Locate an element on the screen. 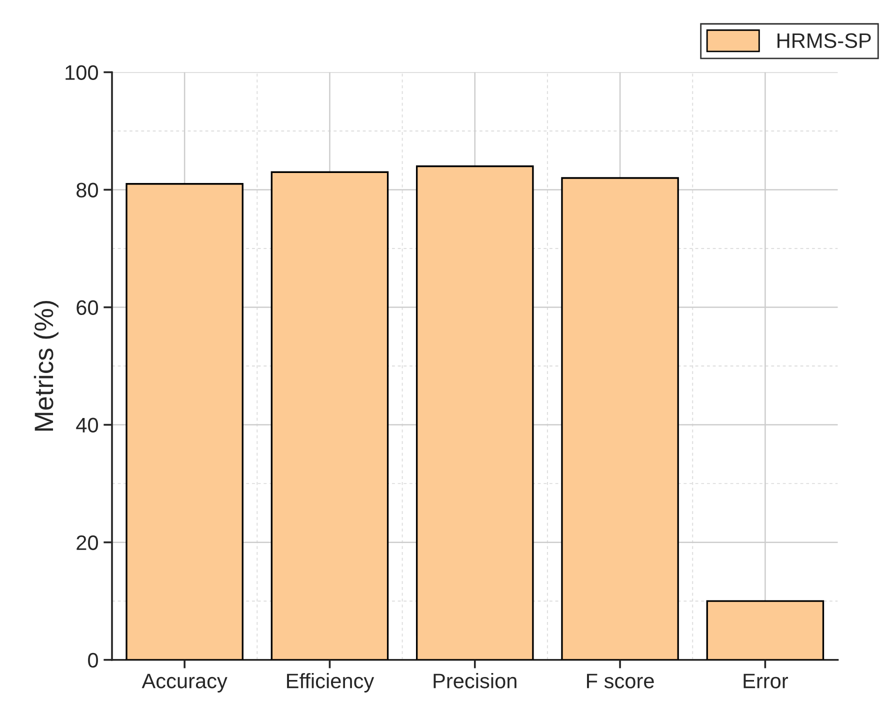  x-tick-label: Precision is located at coordinates (475, 680).